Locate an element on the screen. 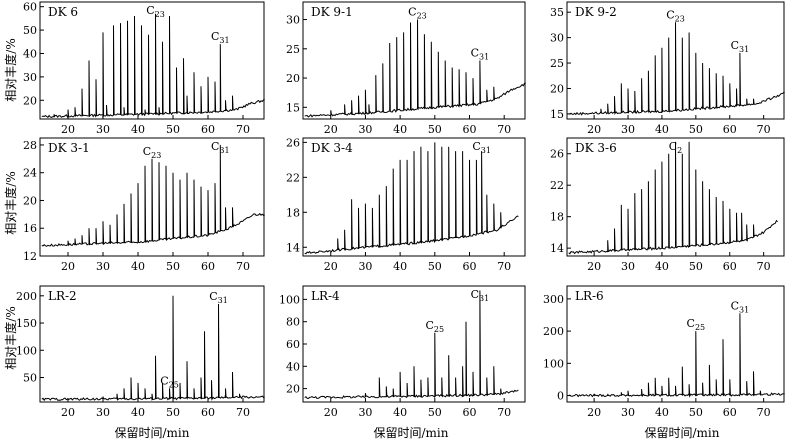 The image size is (793, 443). y-tick-label: 60 is located at coordinates (293, 344).